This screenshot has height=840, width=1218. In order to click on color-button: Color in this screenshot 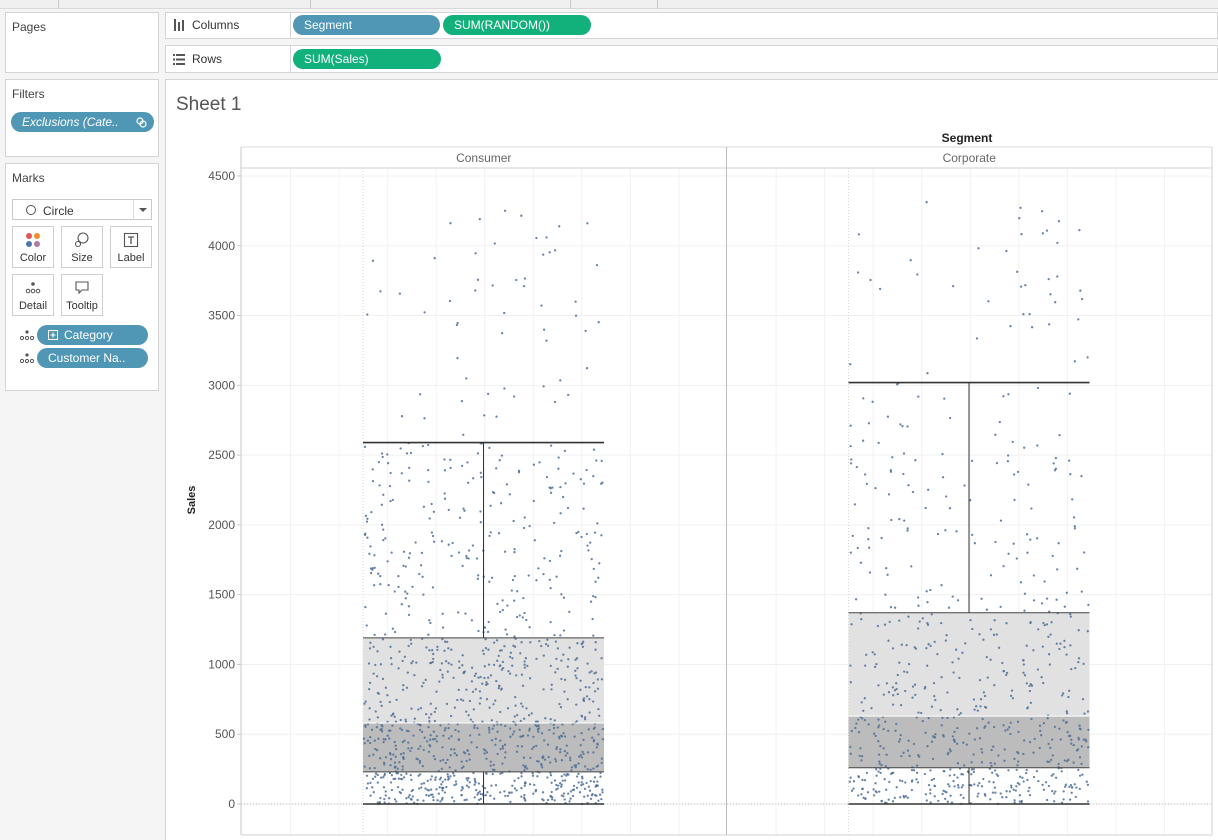, I will do `click(33, 247)`.